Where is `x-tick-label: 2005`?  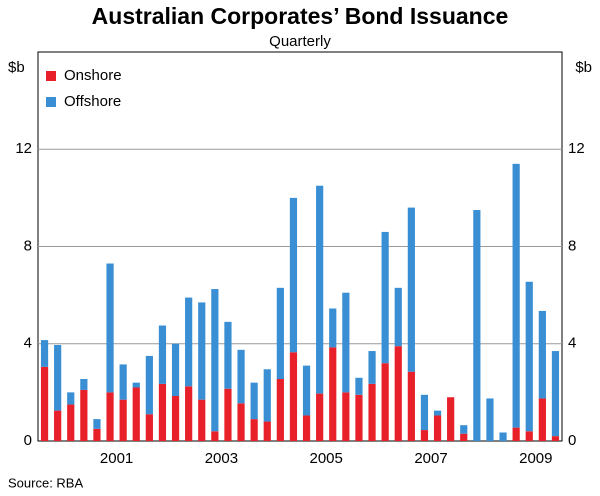 x-tick-label: 2005 is located at coordinates (326, 458).